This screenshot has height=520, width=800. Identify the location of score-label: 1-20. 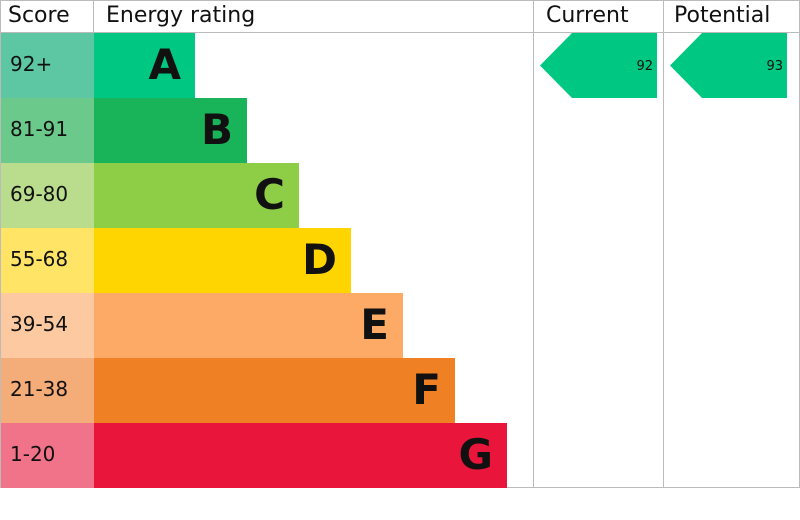
(32, 454).